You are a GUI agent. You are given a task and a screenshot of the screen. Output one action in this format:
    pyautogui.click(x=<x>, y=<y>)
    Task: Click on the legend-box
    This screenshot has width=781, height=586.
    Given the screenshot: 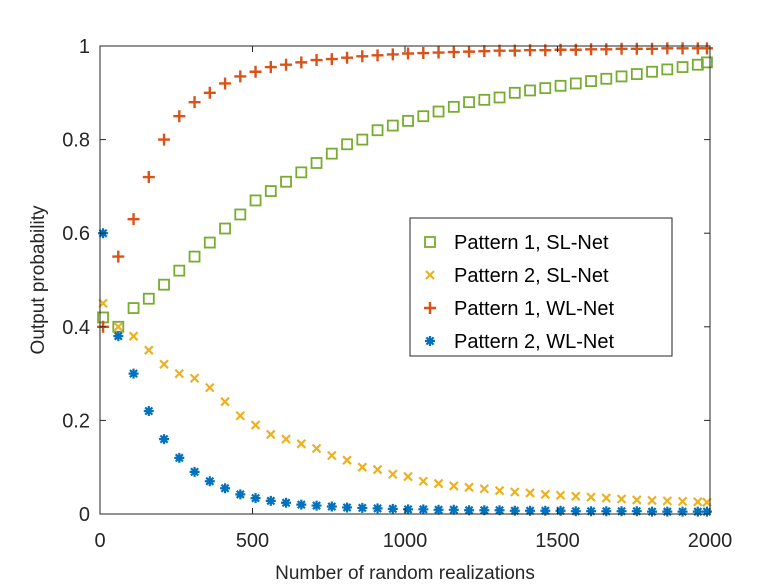 What is the action you would take?
    pyautogui.click(x=541, y=287)
    